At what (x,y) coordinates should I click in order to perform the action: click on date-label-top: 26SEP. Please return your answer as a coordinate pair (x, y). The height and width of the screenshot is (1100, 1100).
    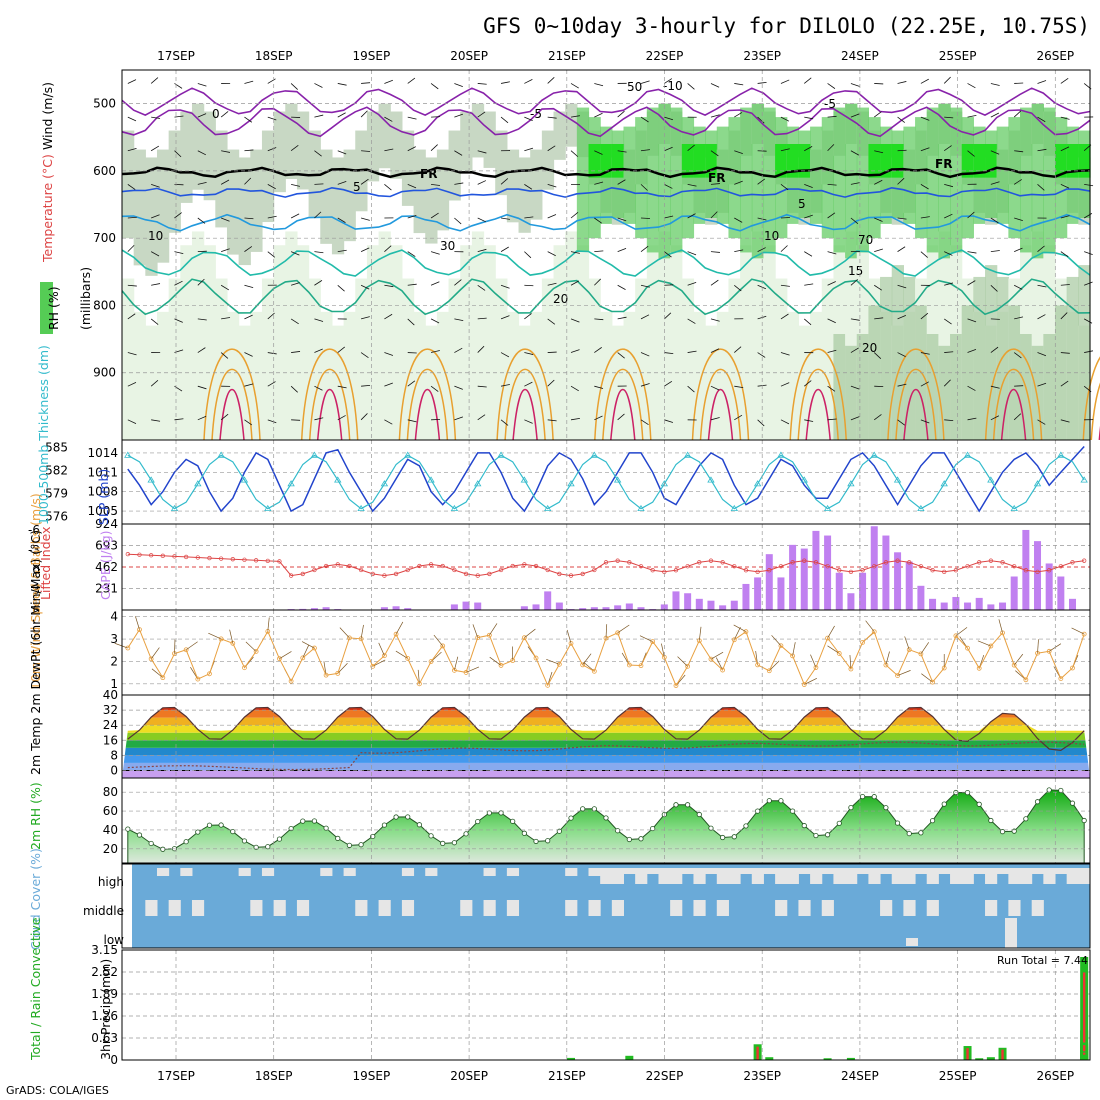
    Looking at the image, I should click on (1055, 56).